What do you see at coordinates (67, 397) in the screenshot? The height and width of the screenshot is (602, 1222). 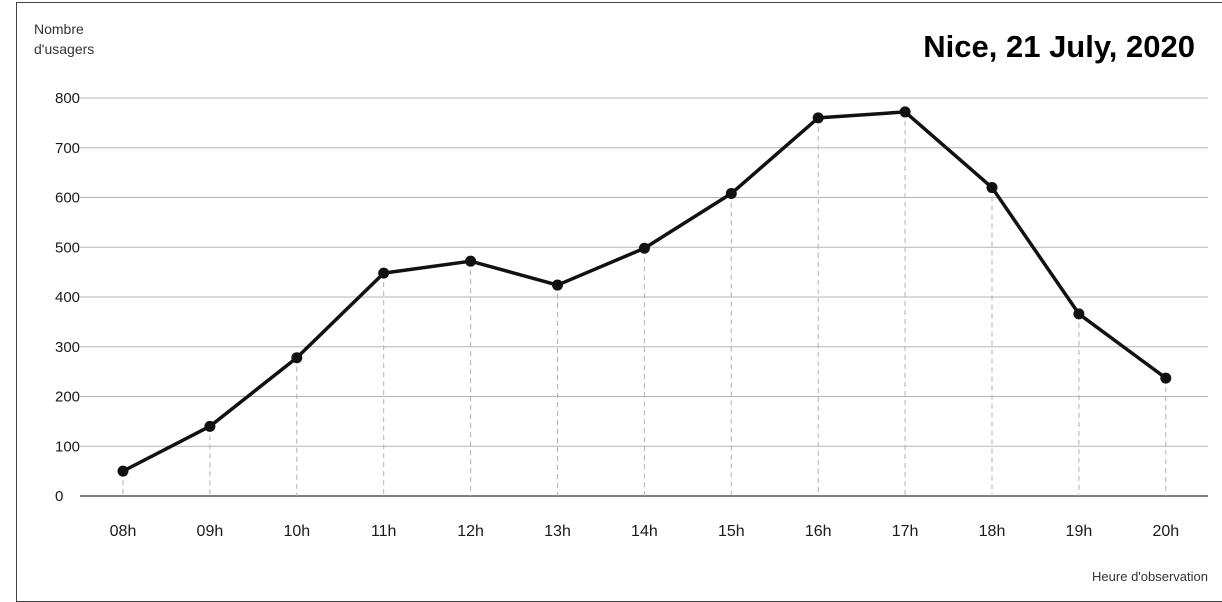 I see `y-tick-label: 200` at bounding box center [67, 397].